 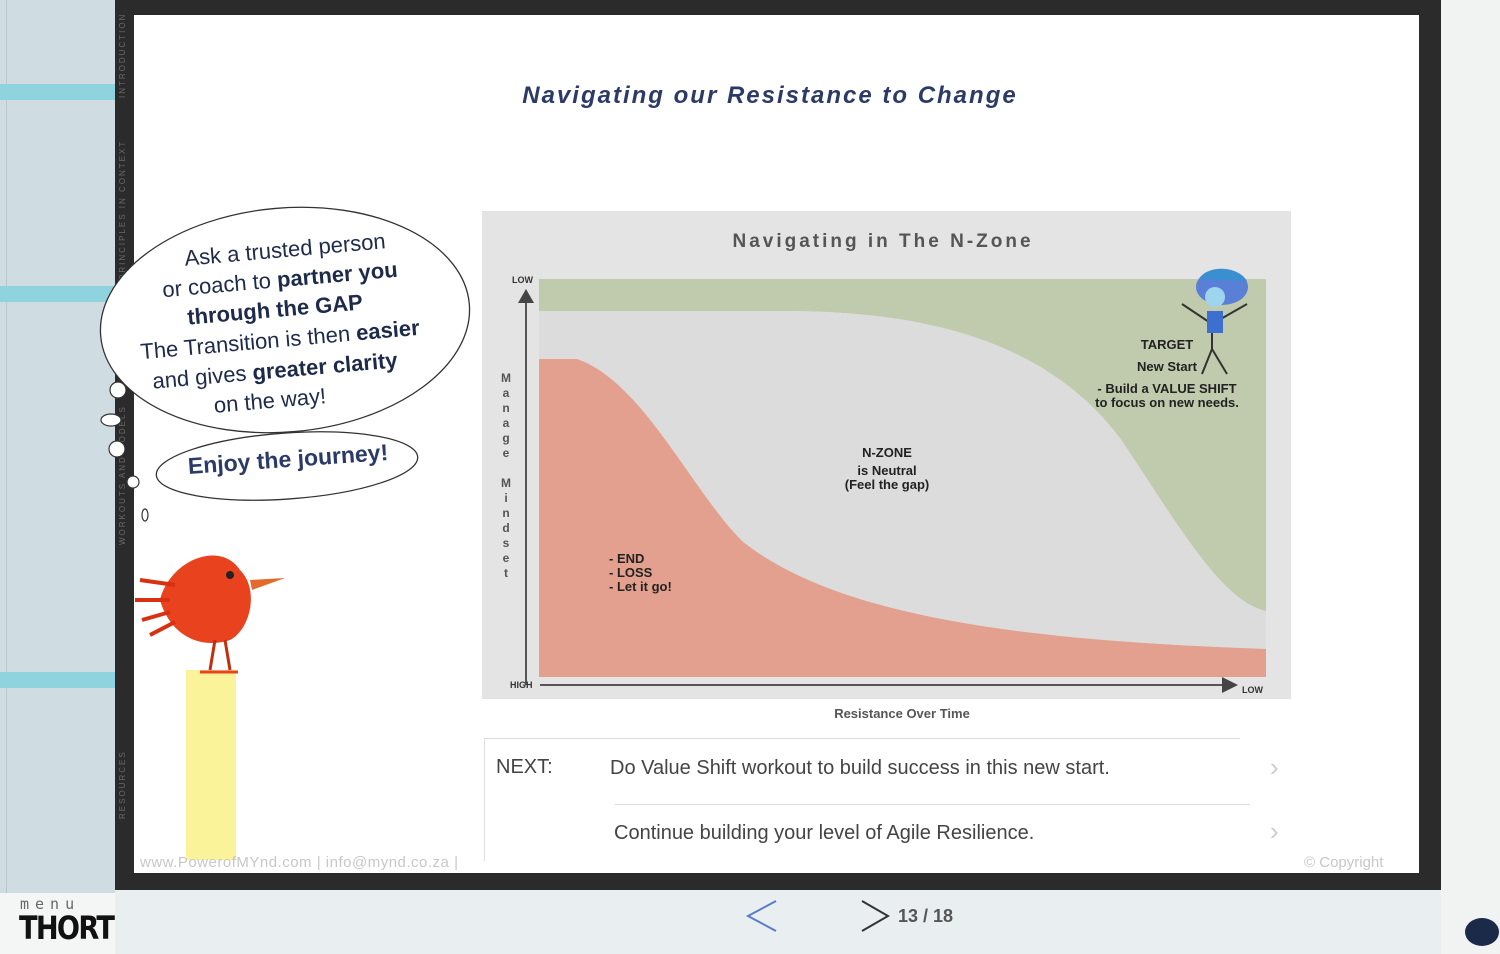 I want to click on note-line: N-ZONE, so click(x=887, y=452).